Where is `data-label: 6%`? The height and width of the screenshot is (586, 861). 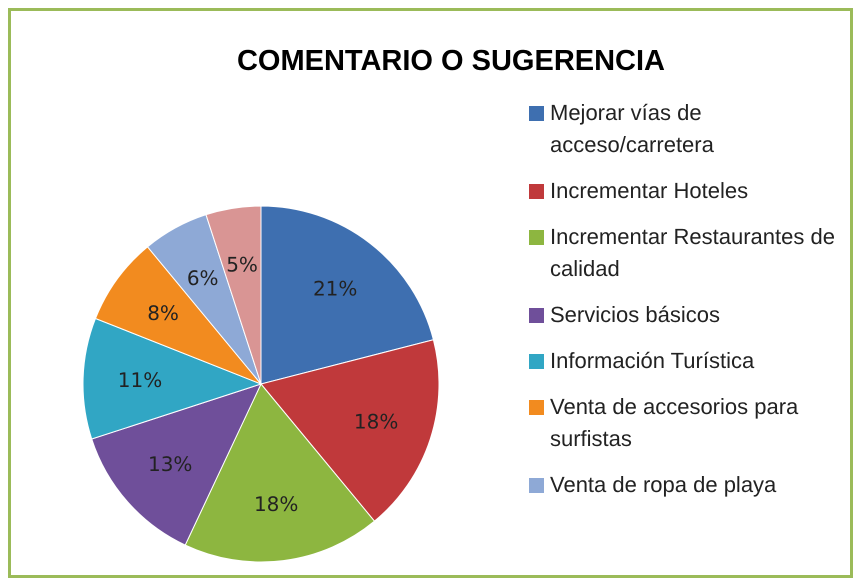
data-label: 6% is located at coordinates (202, 278).